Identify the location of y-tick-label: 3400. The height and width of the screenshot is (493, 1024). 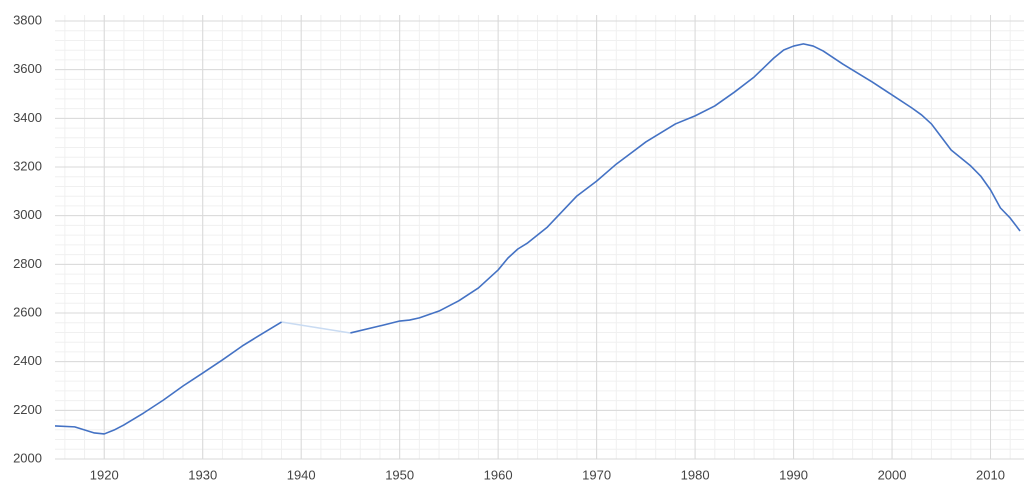
(27, 117).